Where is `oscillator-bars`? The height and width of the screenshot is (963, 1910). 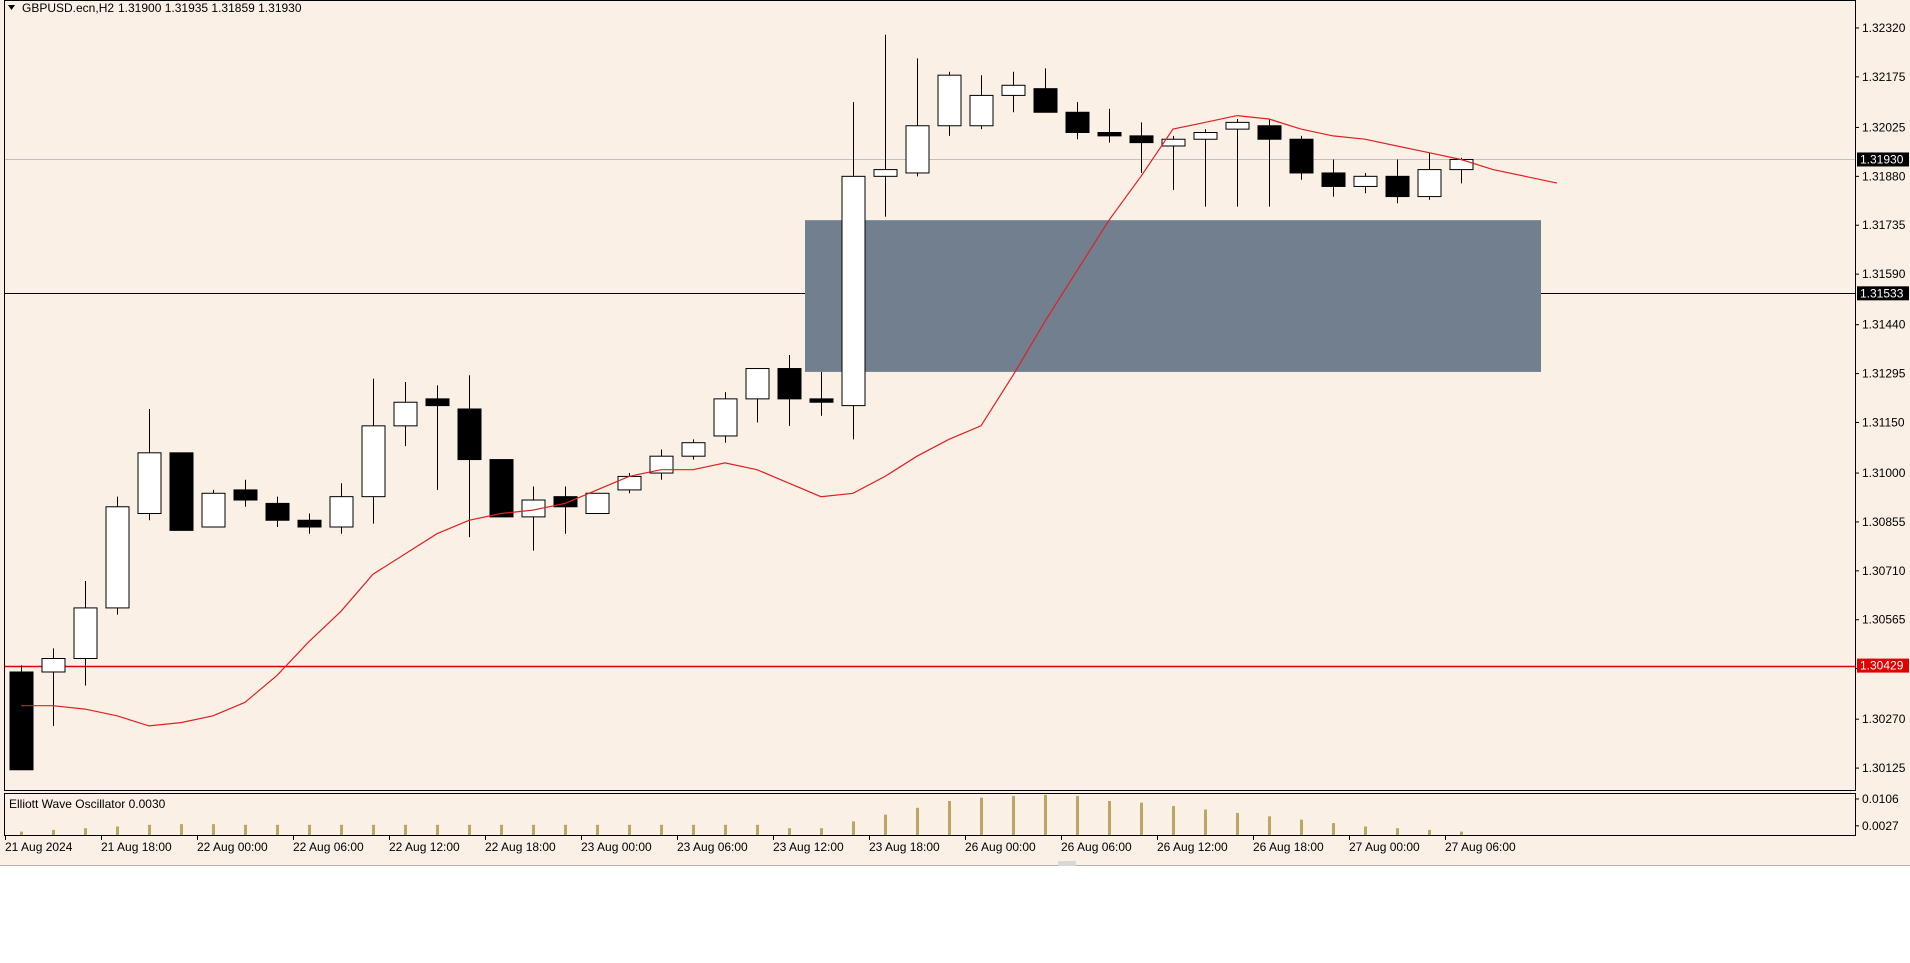 oscillator-bars is located at coordinates (741, 814).